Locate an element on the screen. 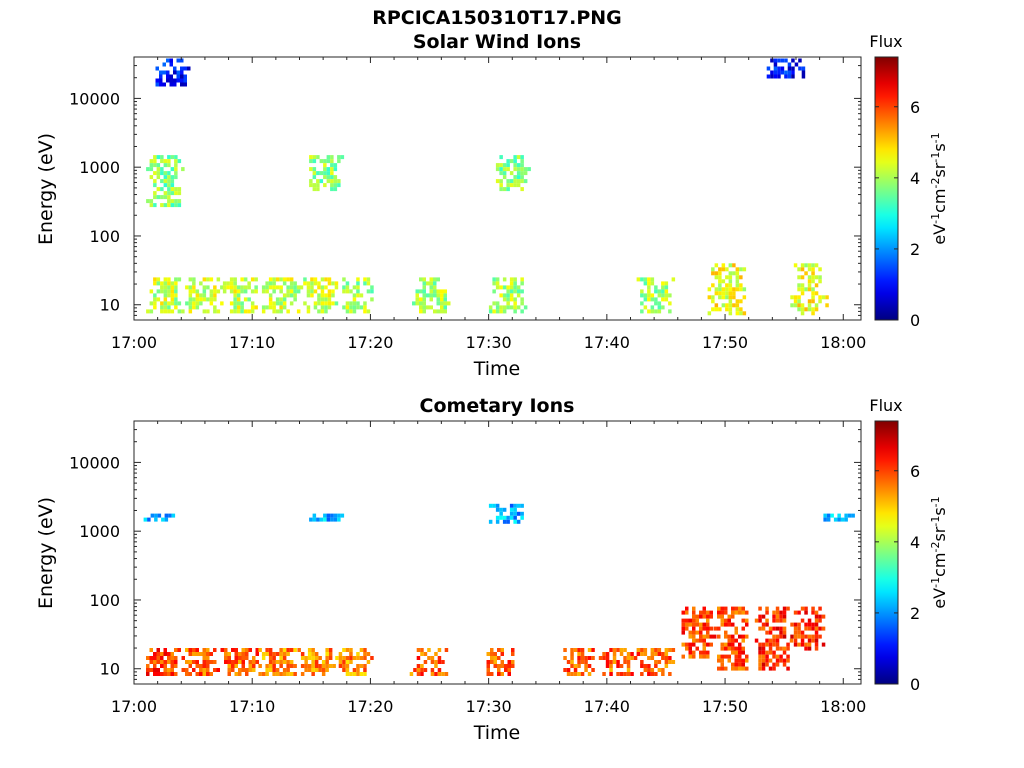 The image size is (1024, 768). panel-title: Solar Wind Ions is located at coordinates (497, 42).